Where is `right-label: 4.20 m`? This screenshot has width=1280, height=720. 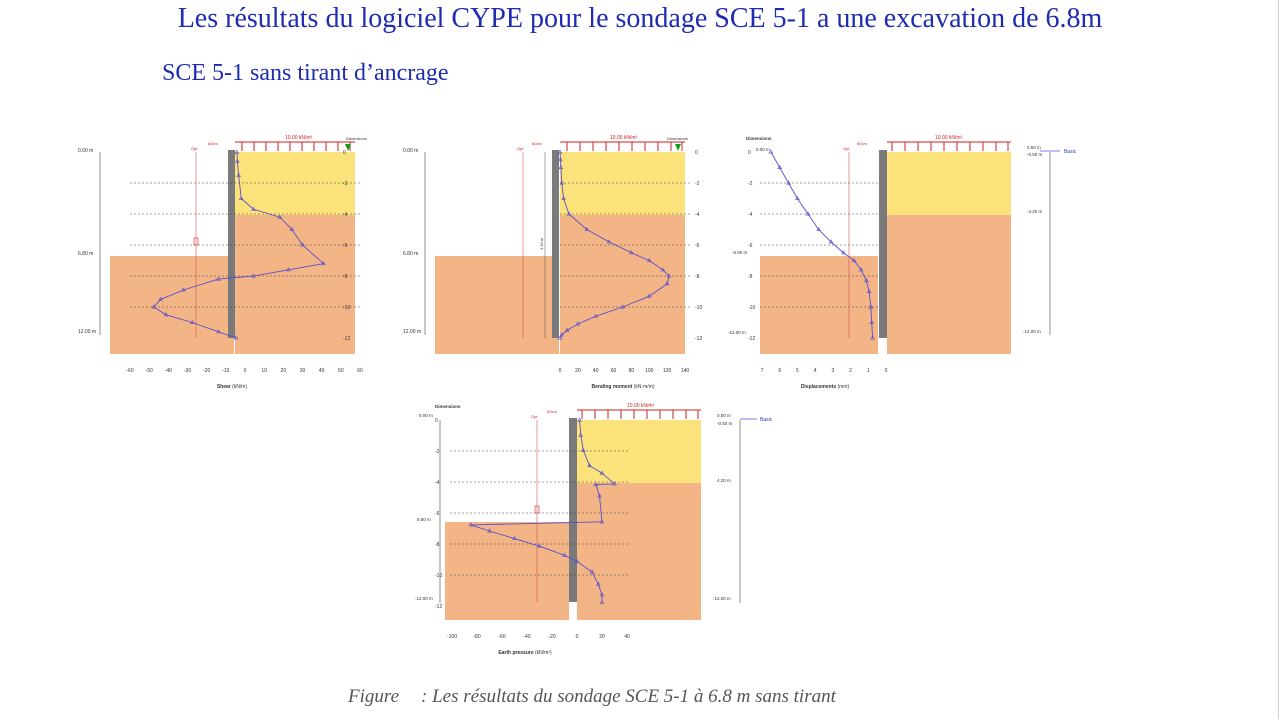
right-label: 4.20 m is located at coordinates (724, 480).